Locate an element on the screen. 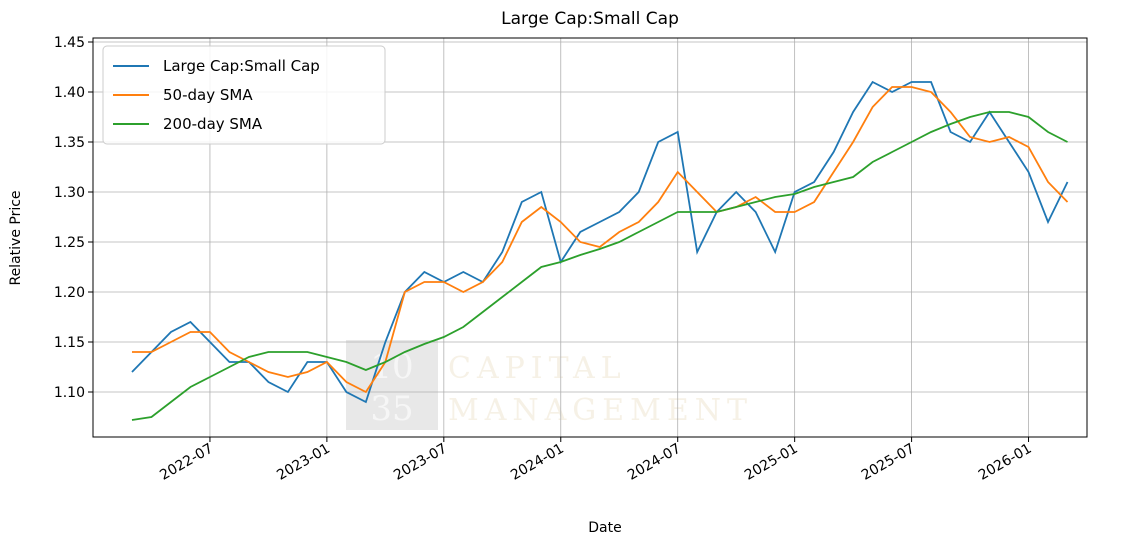  x-tick-label: 2025-07 is located at coordinates (888, 462).